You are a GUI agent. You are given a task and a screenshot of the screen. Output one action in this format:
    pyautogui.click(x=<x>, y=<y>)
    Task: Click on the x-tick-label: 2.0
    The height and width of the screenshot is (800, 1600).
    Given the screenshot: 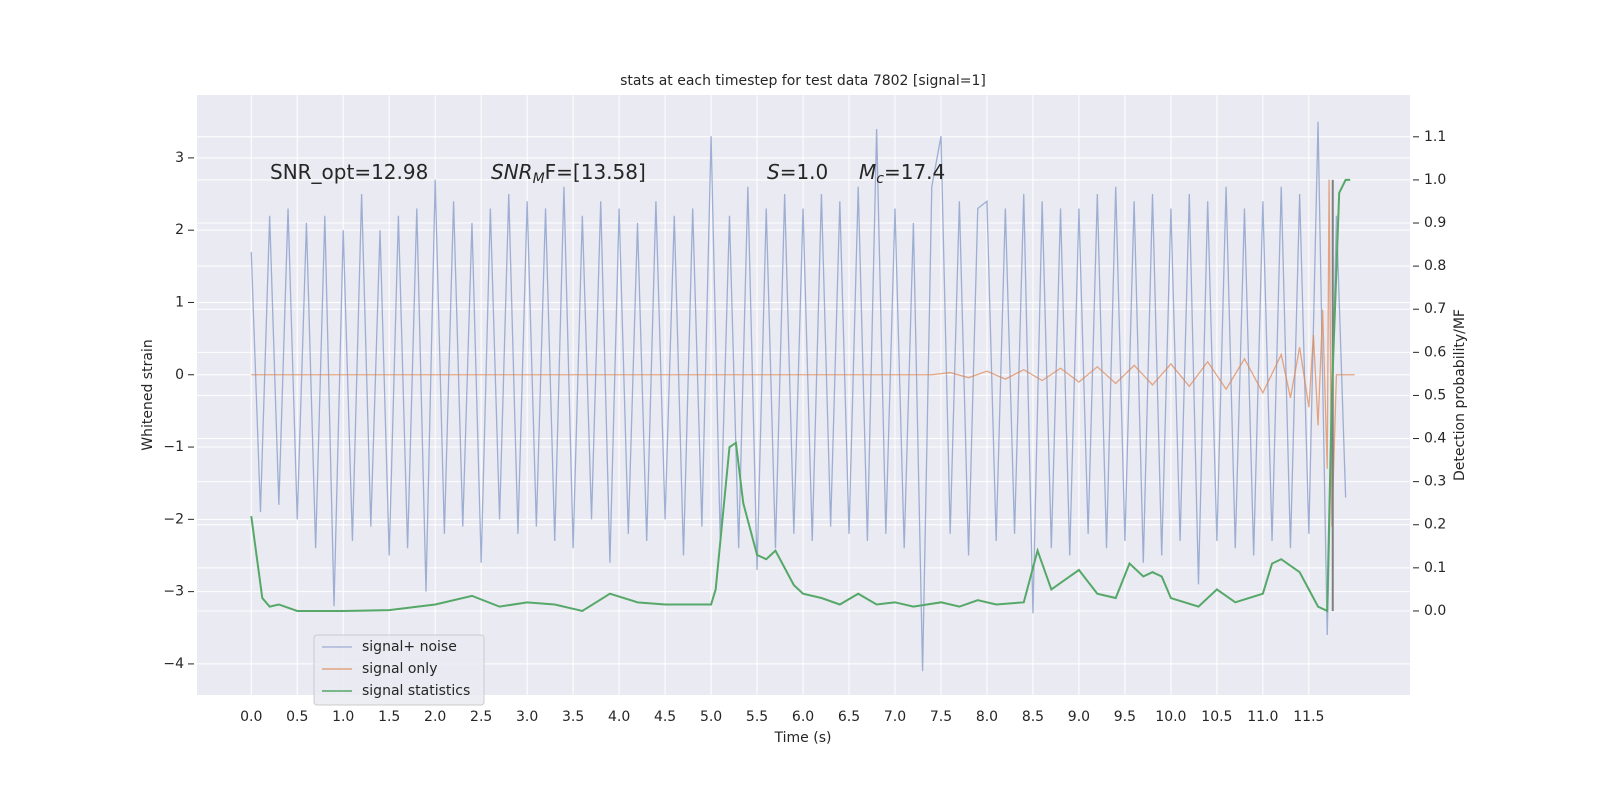 What is the action you would take?
    pyautogui.click(x=435, y=717)
    